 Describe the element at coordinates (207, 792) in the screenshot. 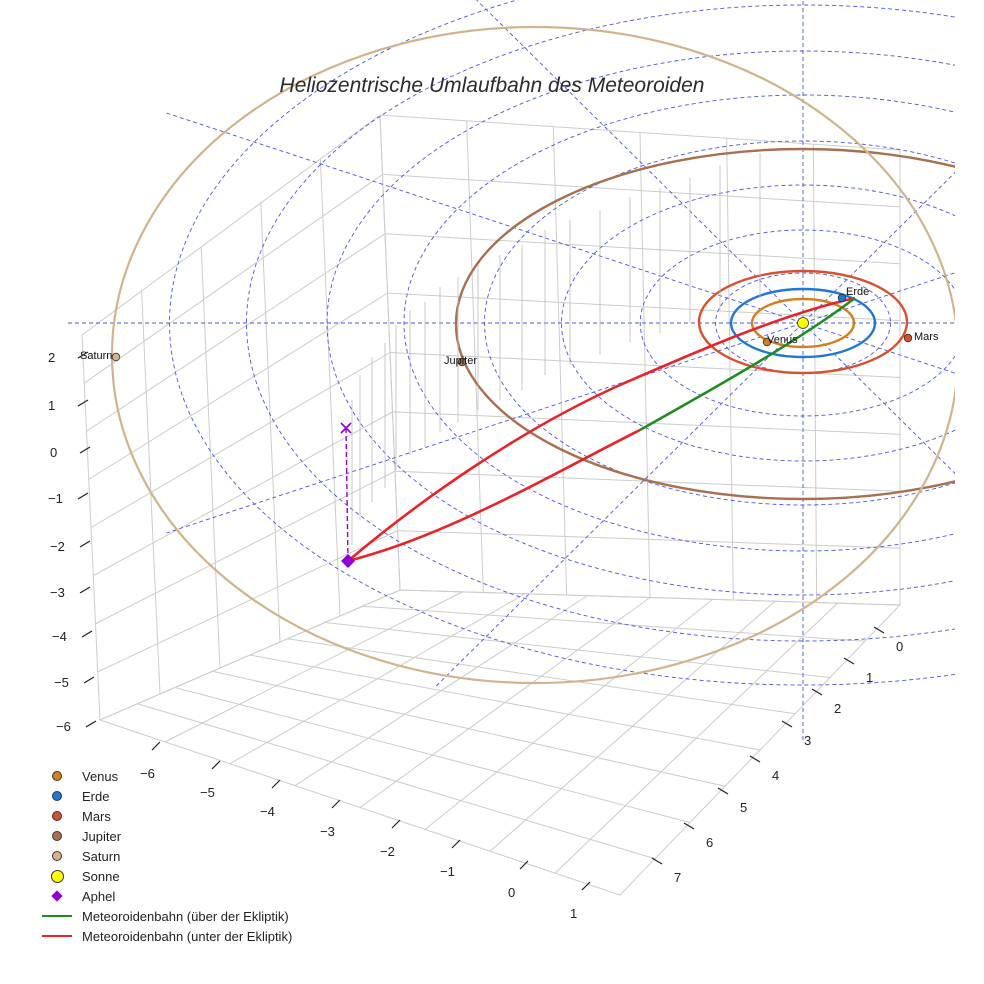

I see `x-tick-label: −5` at that location.